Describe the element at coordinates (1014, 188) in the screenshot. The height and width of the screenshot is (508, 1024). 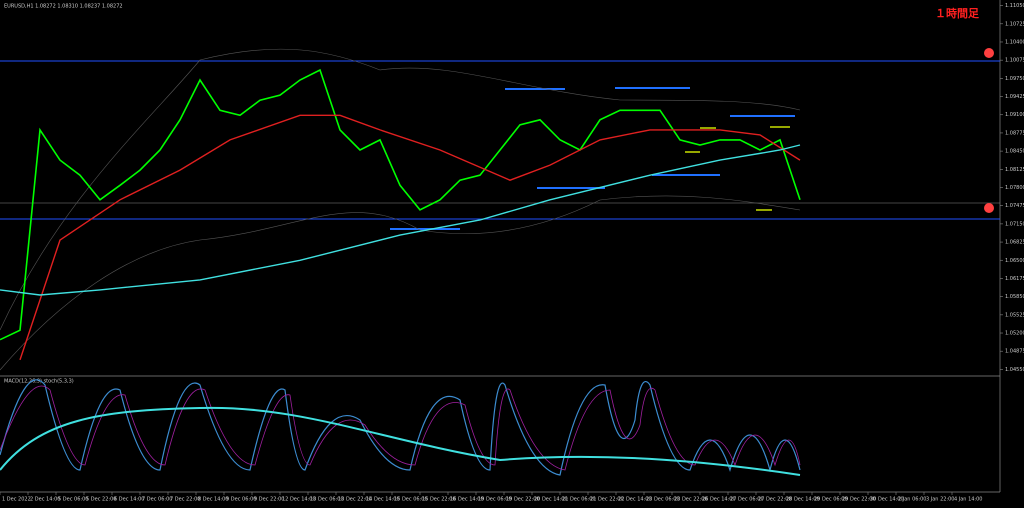
I see `y-tick-label: 1.07800` at that location.